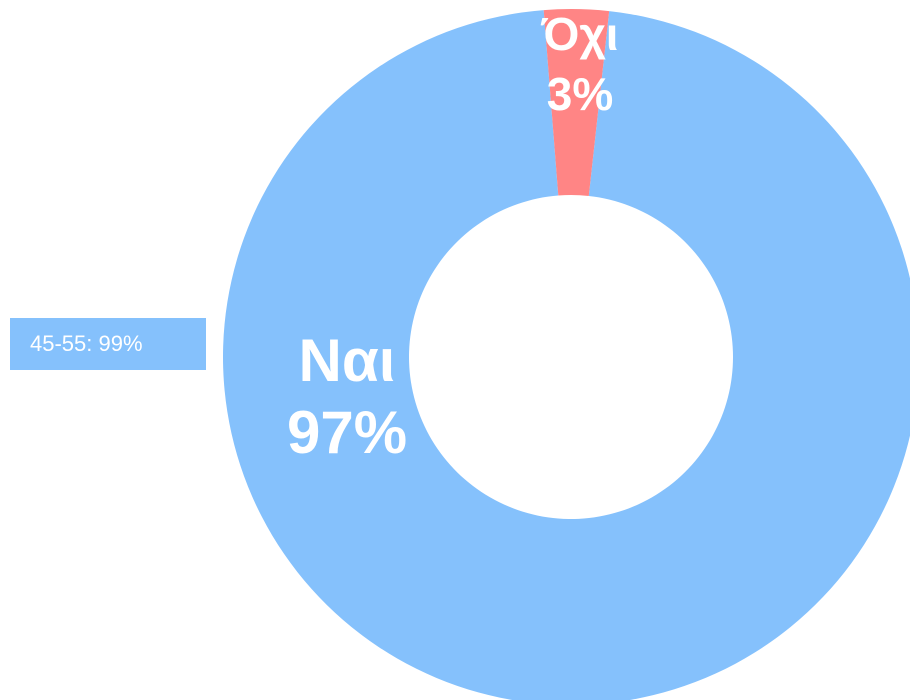 This screenshot has width=910, height=700. Describe the element at coordinates (347, 360) in the screenshot. I see `slice-label: Ναι` at that location.